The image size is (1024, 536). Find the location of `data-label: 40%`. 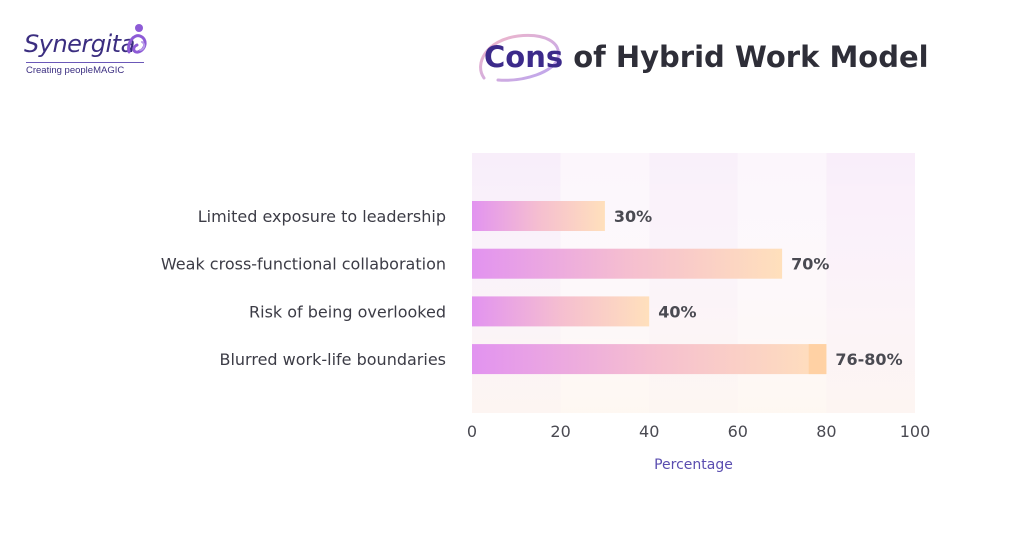

data-label: 40% is located at coordinates (677, 311).